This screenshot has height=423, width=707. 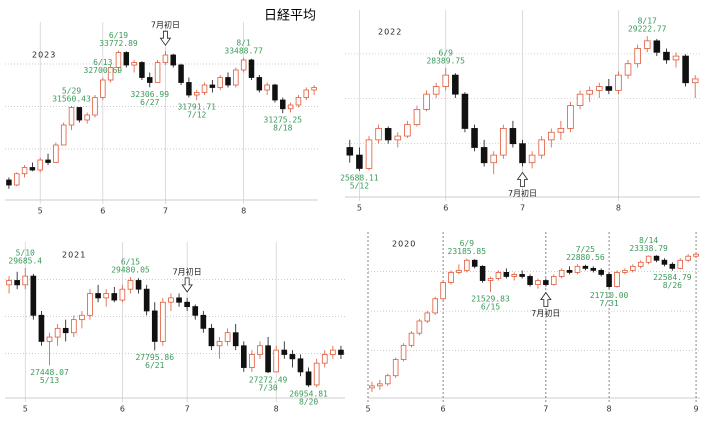 What do you see at coordinates (308, 393) in the screenshot?
I see `annotation-price: 26954.81` at bounding box center [308, 393].